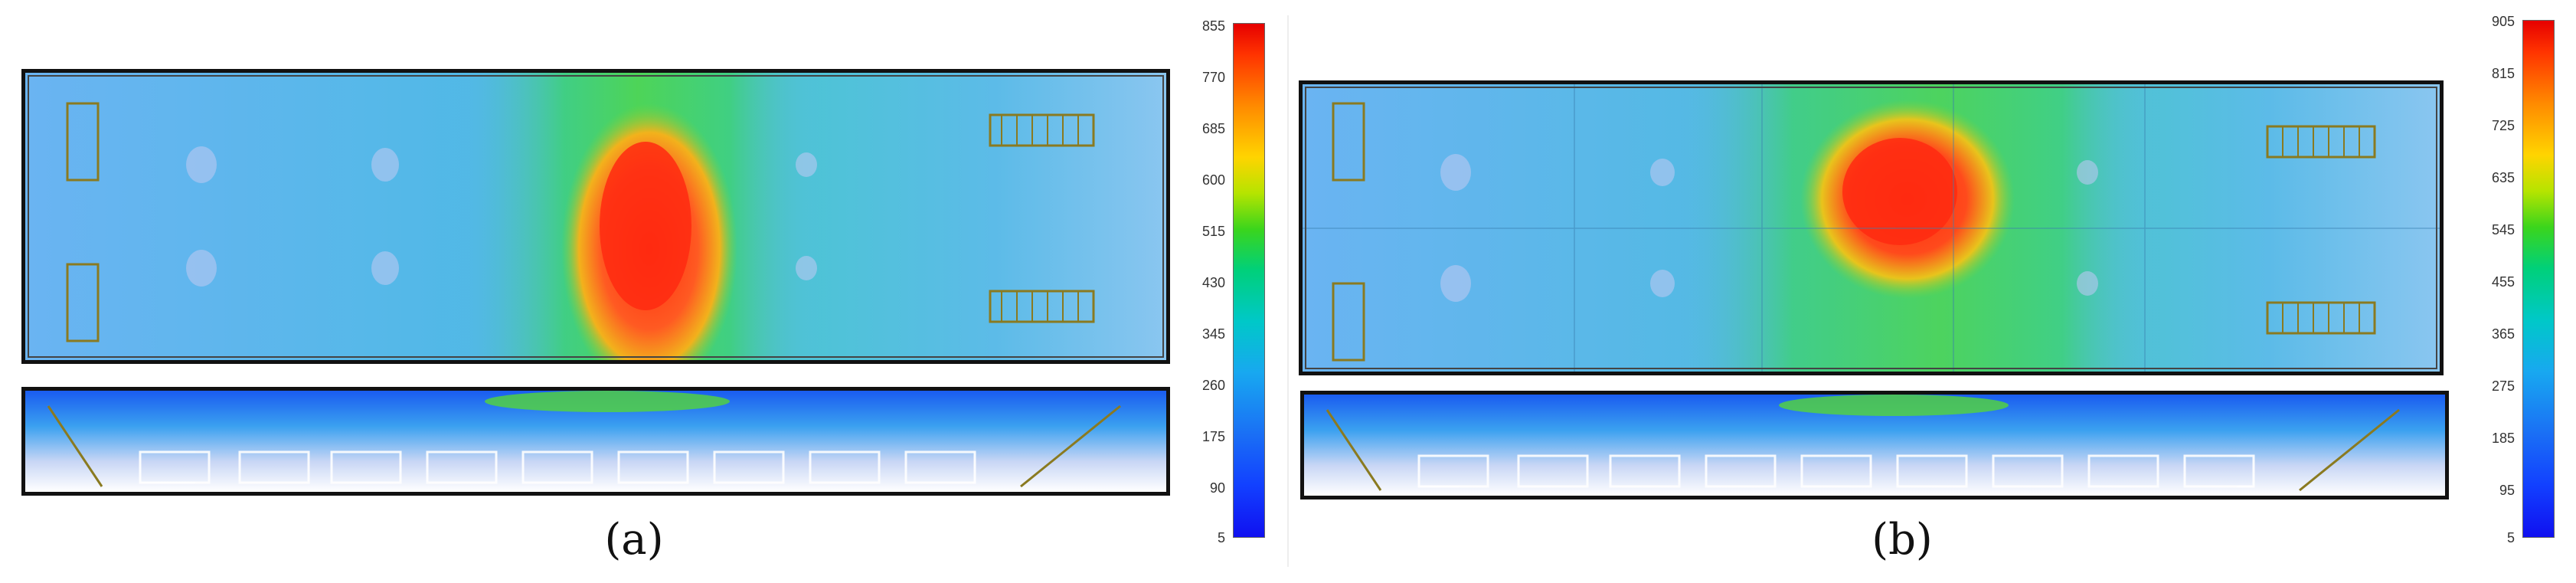 The width and height of the screenshot is (2576, 583). I want to click on panel-b-side-heatmap, so click(1874, 445).